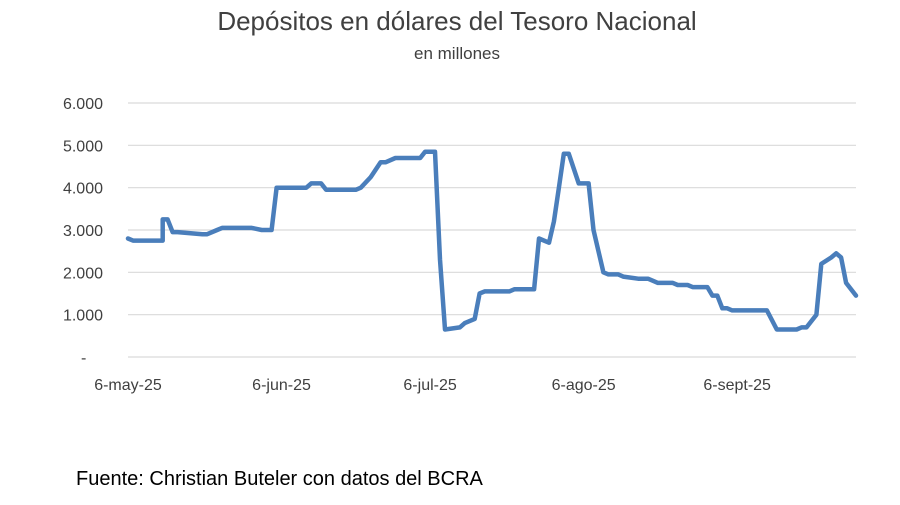 The height and width of the screenshot is (505, 900). What do you see at coordinates (83, 316) in the screenshot?
I see `y-tick-label: 1.000` at bounding box center [83, 316].